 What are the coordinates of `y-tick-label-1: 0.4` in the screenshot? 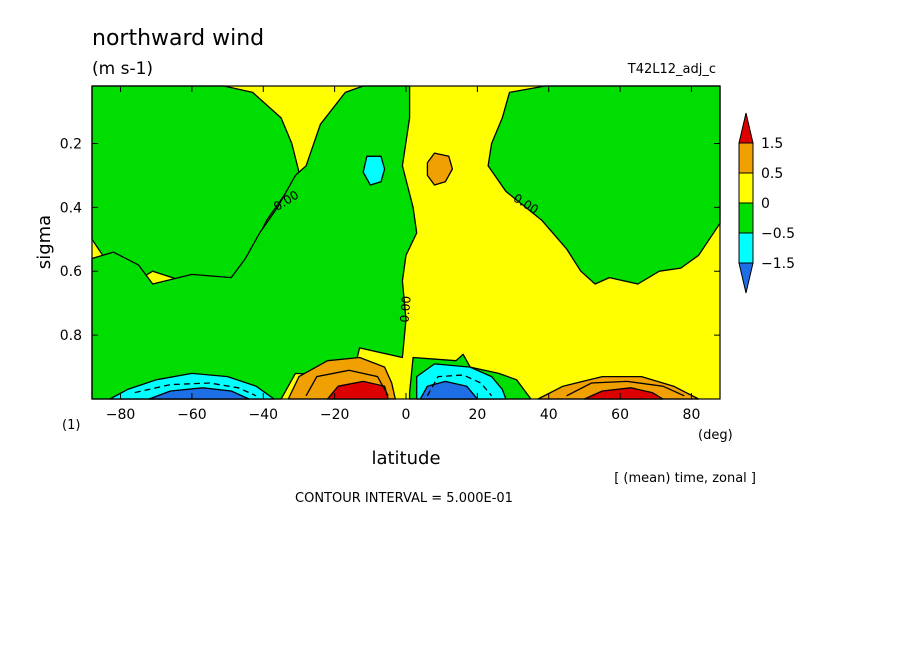 It's located at (71, 208).